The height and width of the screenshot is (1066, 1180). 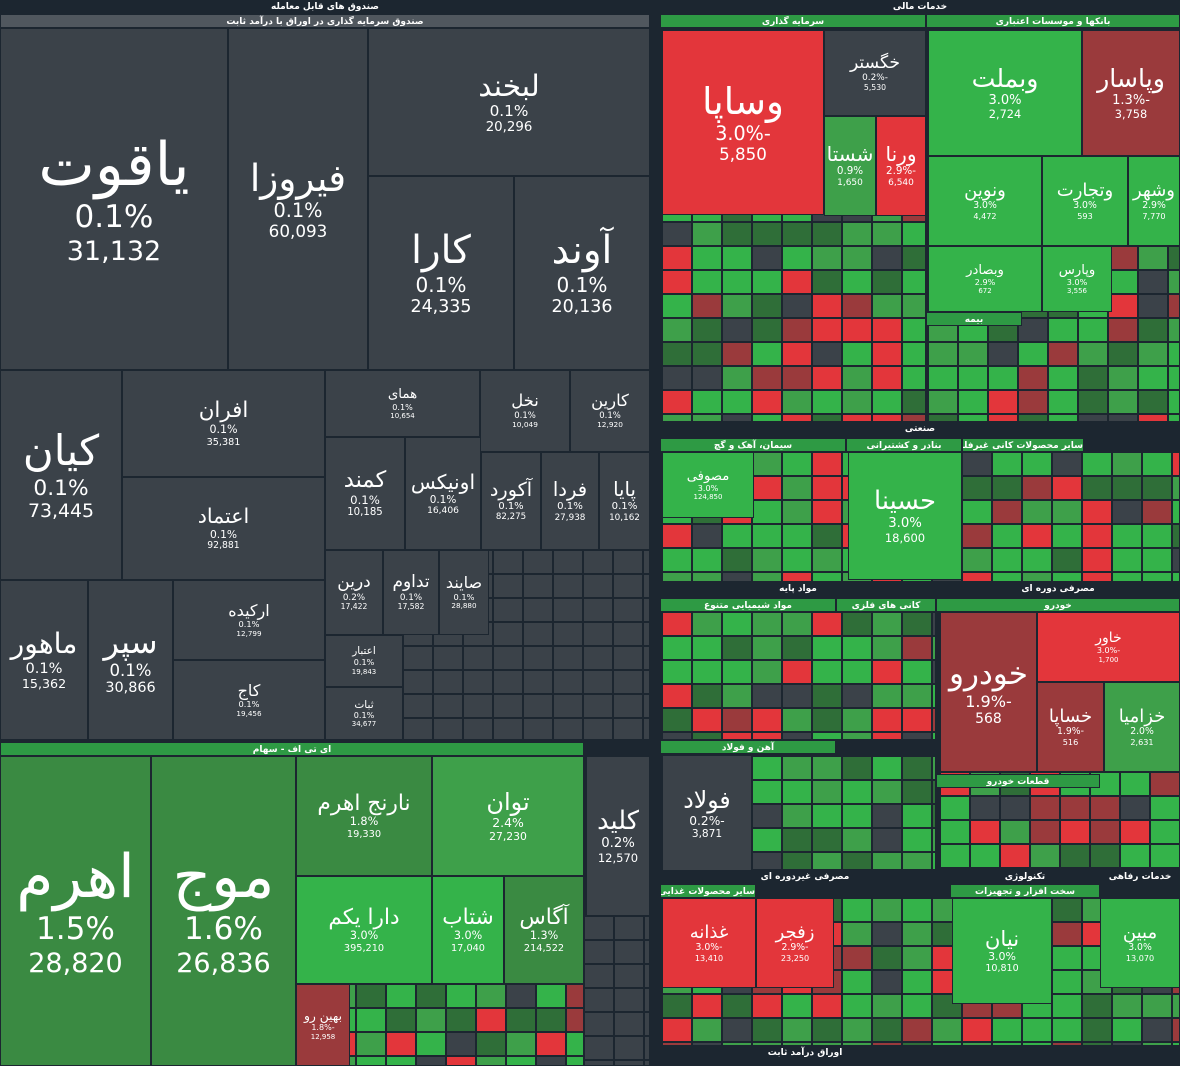 What do you see at coordinates (709, 958) in the screenshot?
I see `tile-volume: 13,410` at bounding box center [709, 958].